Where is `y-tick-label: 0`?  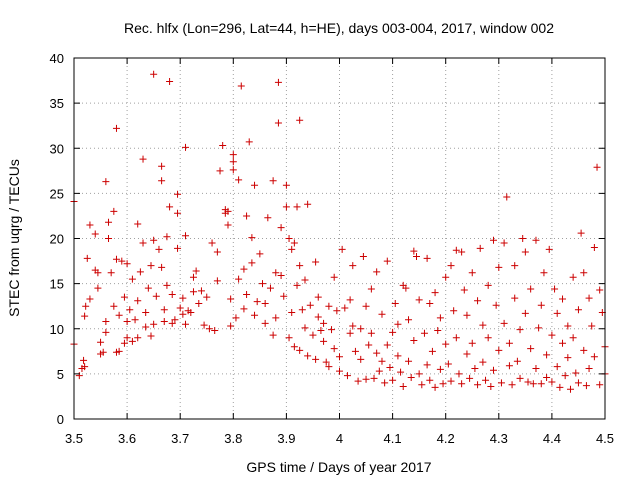
y-tick-label: 0 is located at coordinates (60, 419).